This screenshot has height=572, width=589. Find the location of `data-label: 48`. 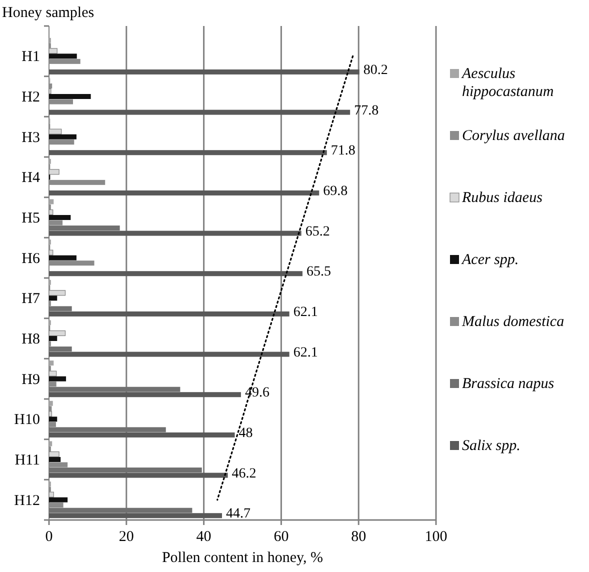

data-label: 48 is located at coordinates (245, 433).